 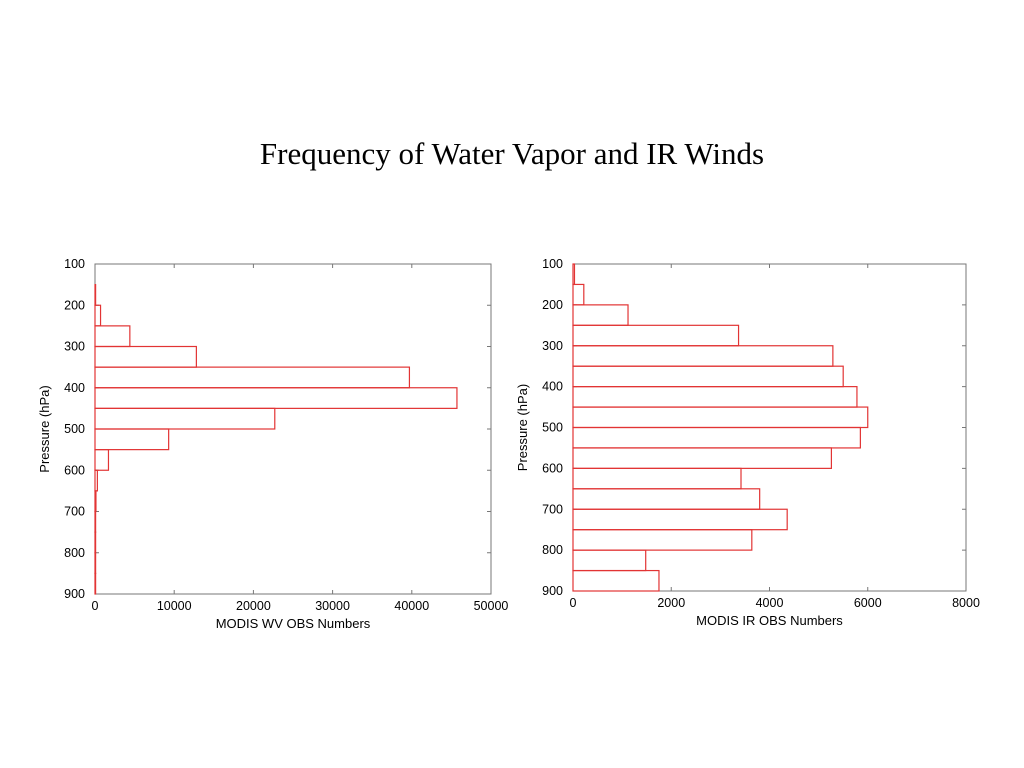 What do you see at coordinates (253, 606) in the screenshot?
I see `x-tick-label: 20000` at bounding box center [253, 606].